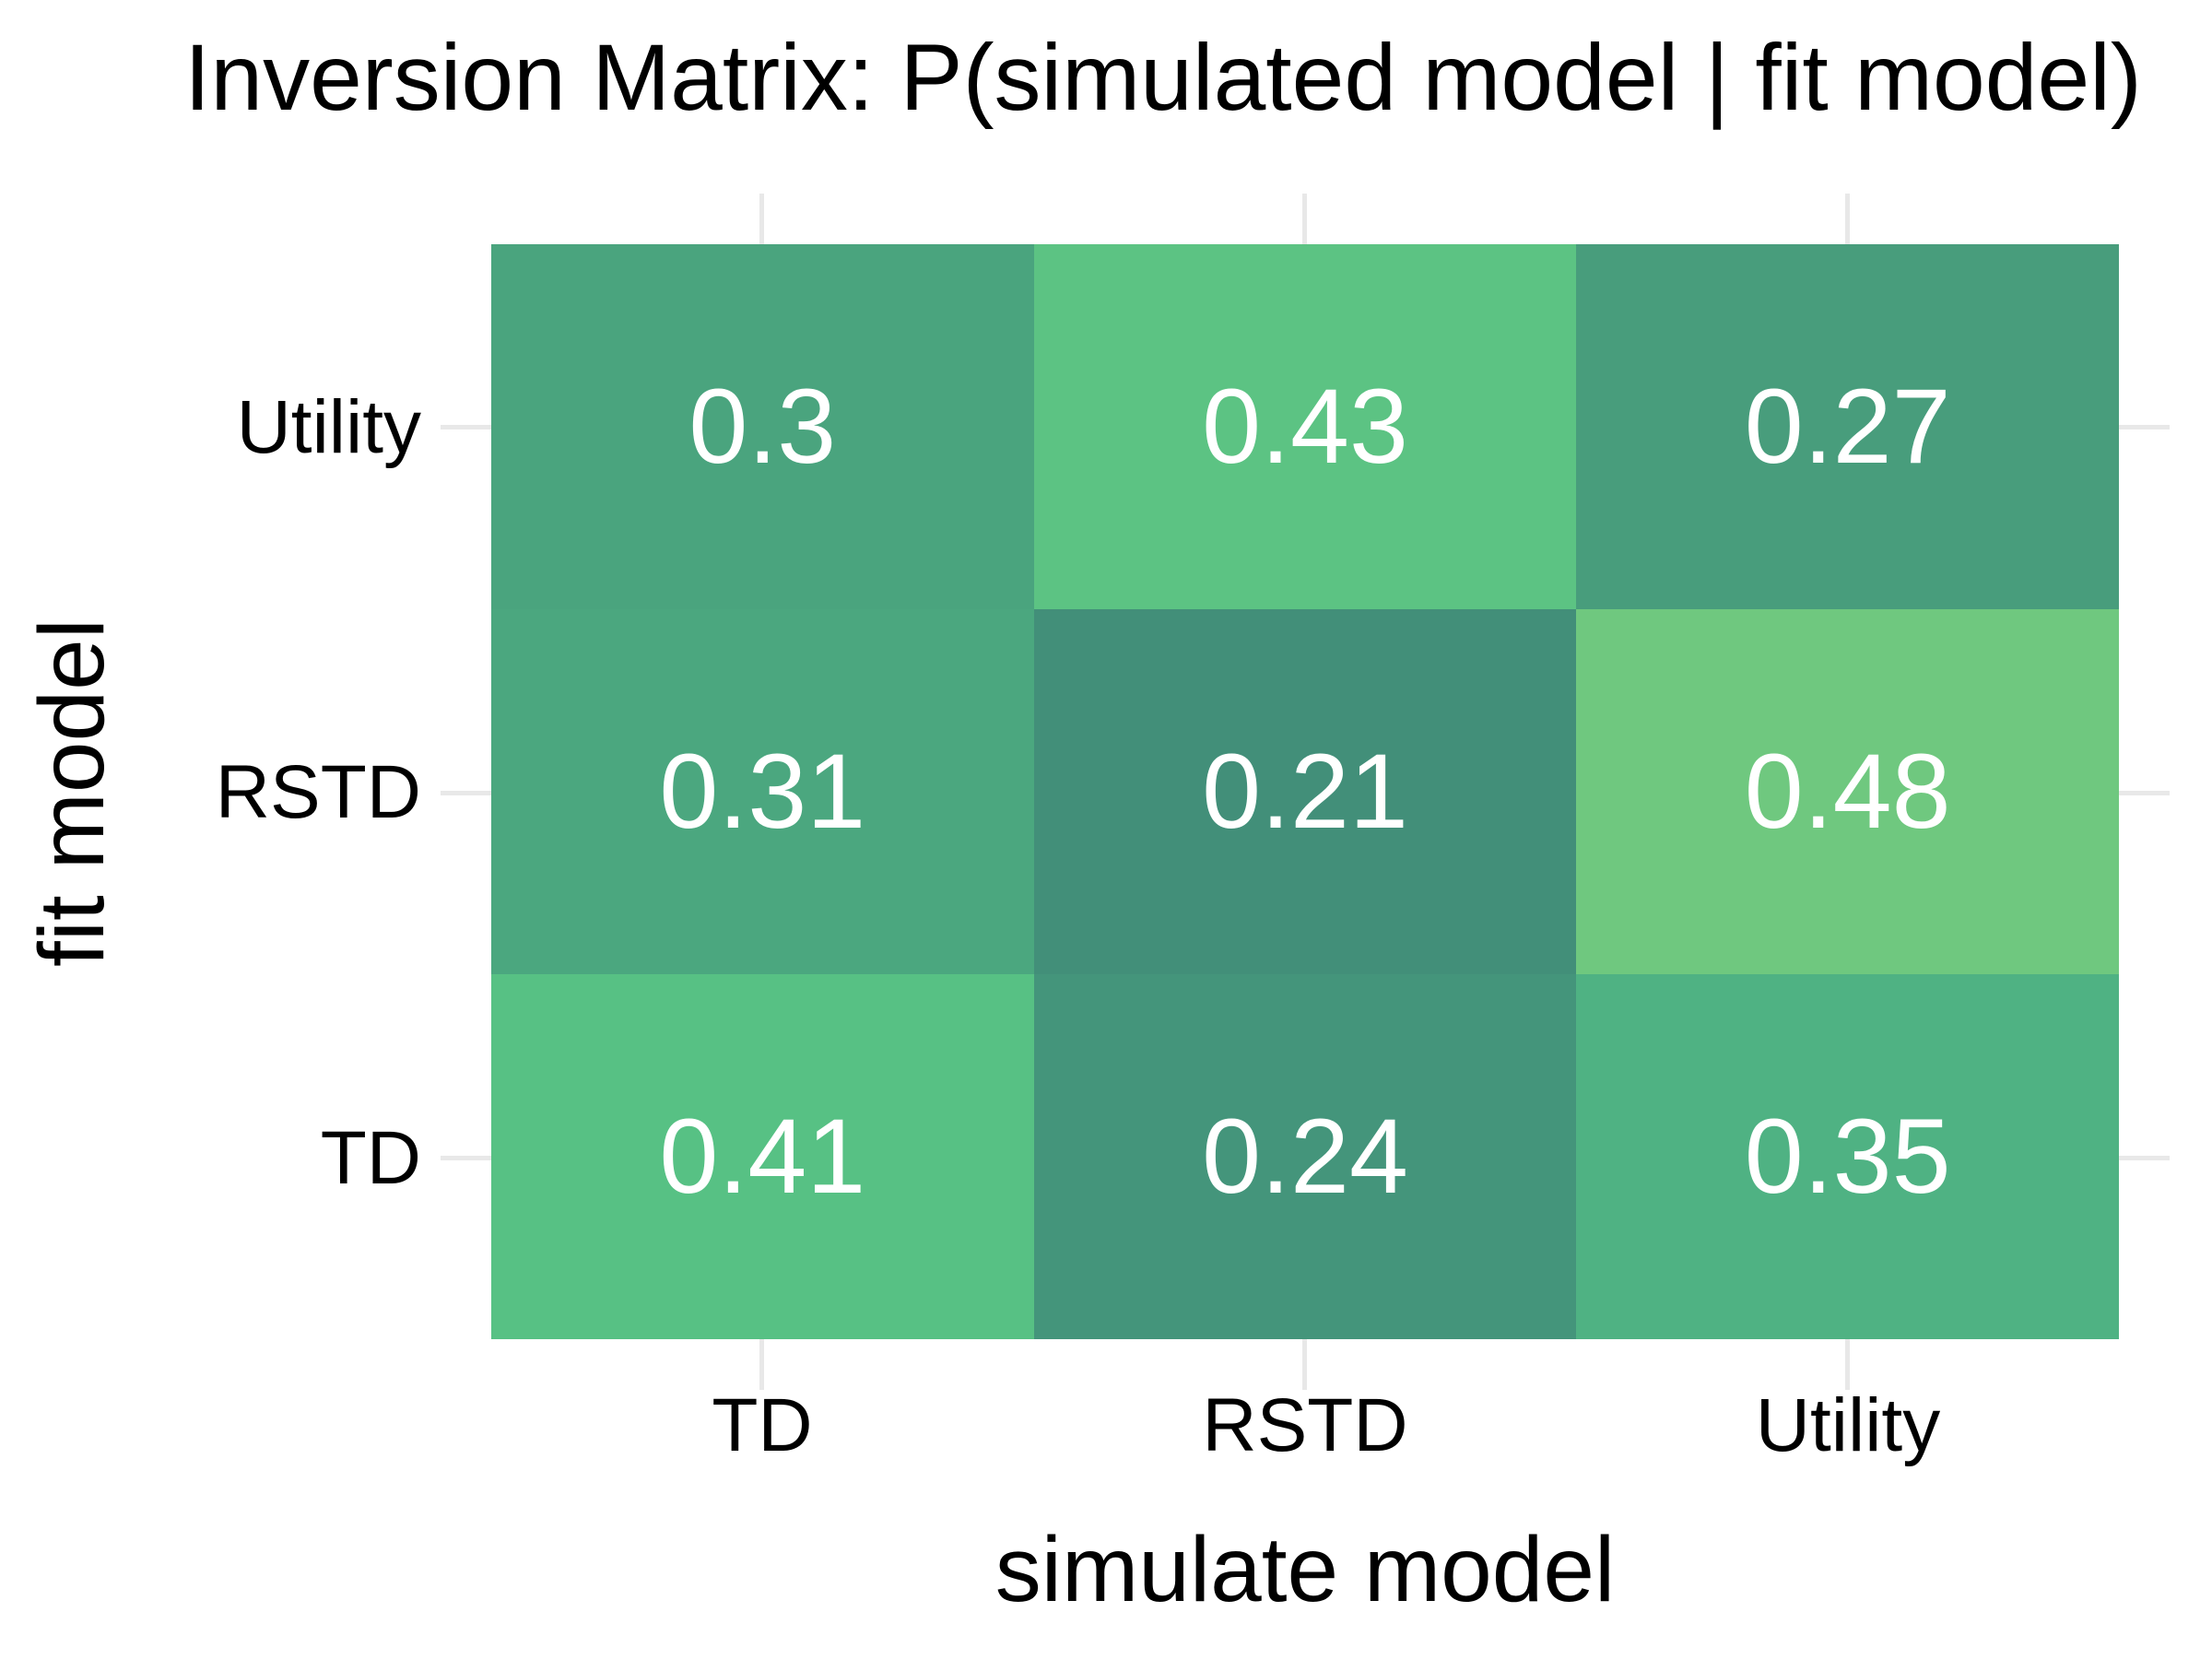 This screenshot has height=1659, width=2212. I want to click on heatmap-cell-utility-utility: 0.27, so click(1847, 426).